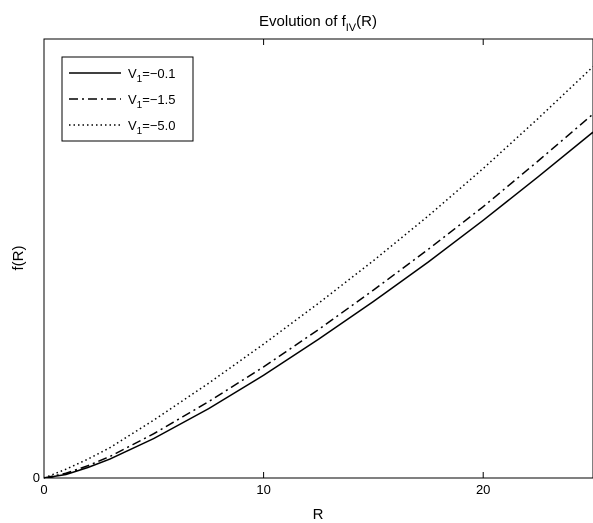  What do you see at coordinates (152, 101) in the screenshot?
I see `legend-label-1: V1=−1.5` at bounding box center [152, 101].